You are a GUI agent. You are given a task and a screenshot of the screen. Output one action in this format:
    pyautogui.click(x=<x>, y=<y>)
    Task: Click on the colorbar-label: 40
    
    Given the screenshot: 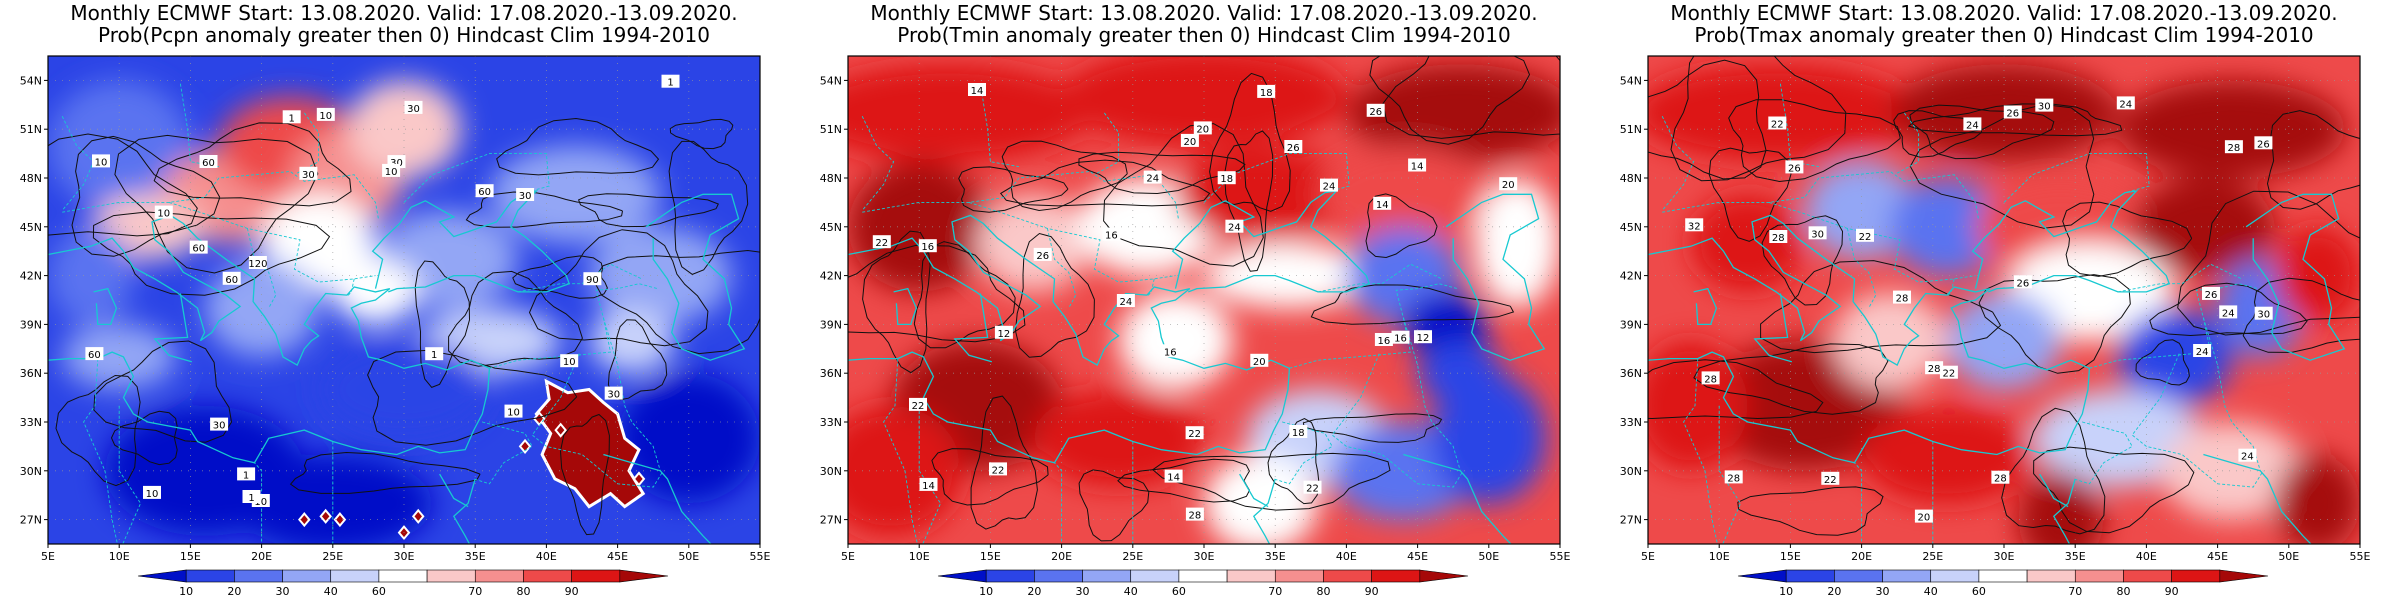 What is the action you would take?
    pyautogui.click(x=1931, y=591)
    